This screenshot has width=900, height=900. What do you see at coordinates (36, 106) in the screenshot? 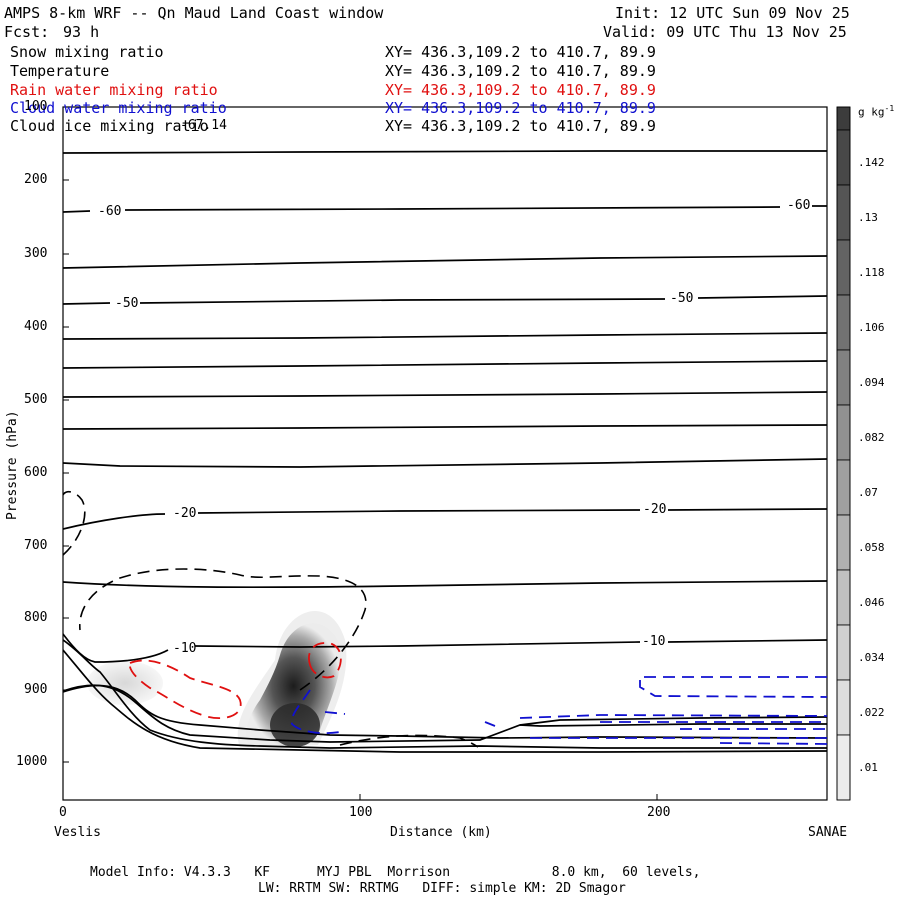
I see `y-tick-label: 100` at bounding box center [36, 106].